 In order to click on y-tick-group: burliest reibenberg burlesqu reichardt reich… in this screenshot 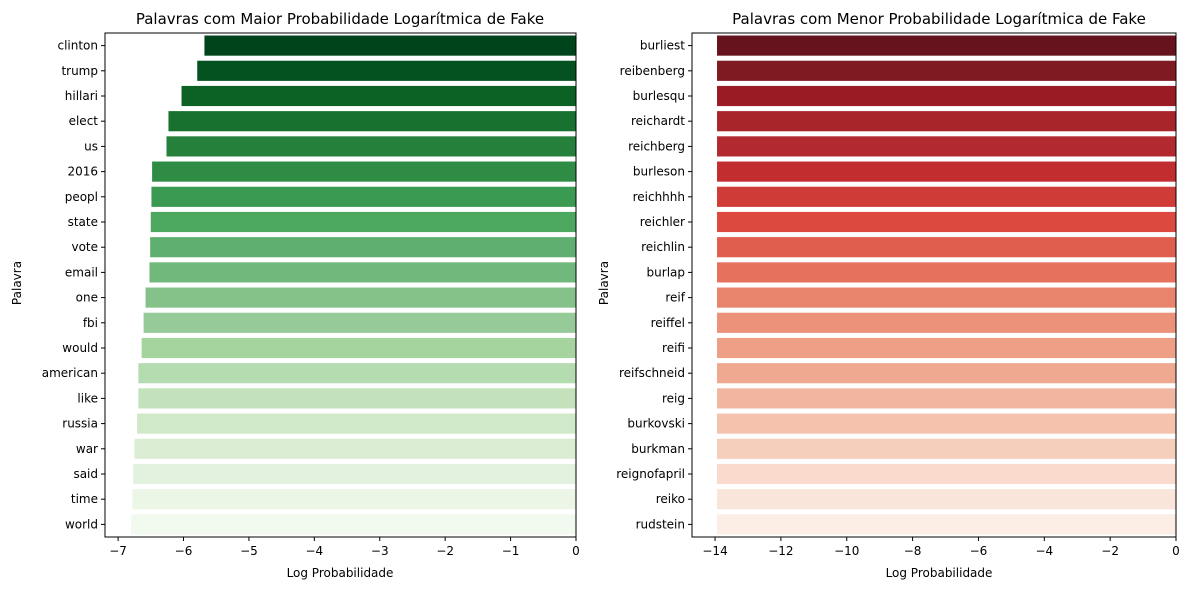, I will do `click(654, 285)`.